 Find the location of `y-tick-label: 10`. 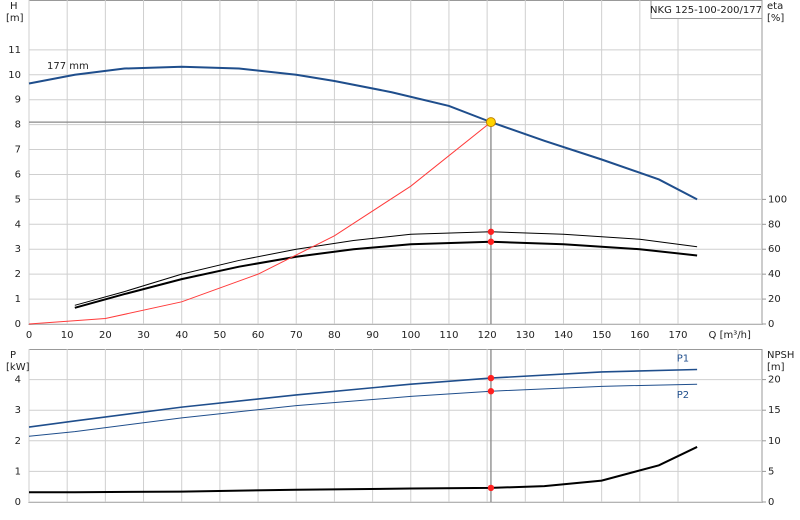

y-tick-label: 10 is located at coordinates (14, 75).